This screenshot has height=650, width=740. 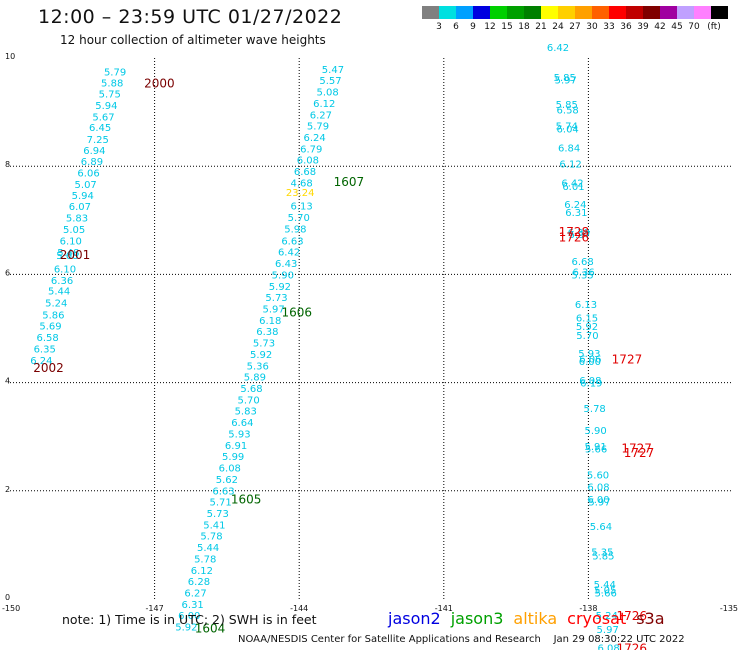 I want to click on color-scale-label: 15, so click(x=507, y=27).